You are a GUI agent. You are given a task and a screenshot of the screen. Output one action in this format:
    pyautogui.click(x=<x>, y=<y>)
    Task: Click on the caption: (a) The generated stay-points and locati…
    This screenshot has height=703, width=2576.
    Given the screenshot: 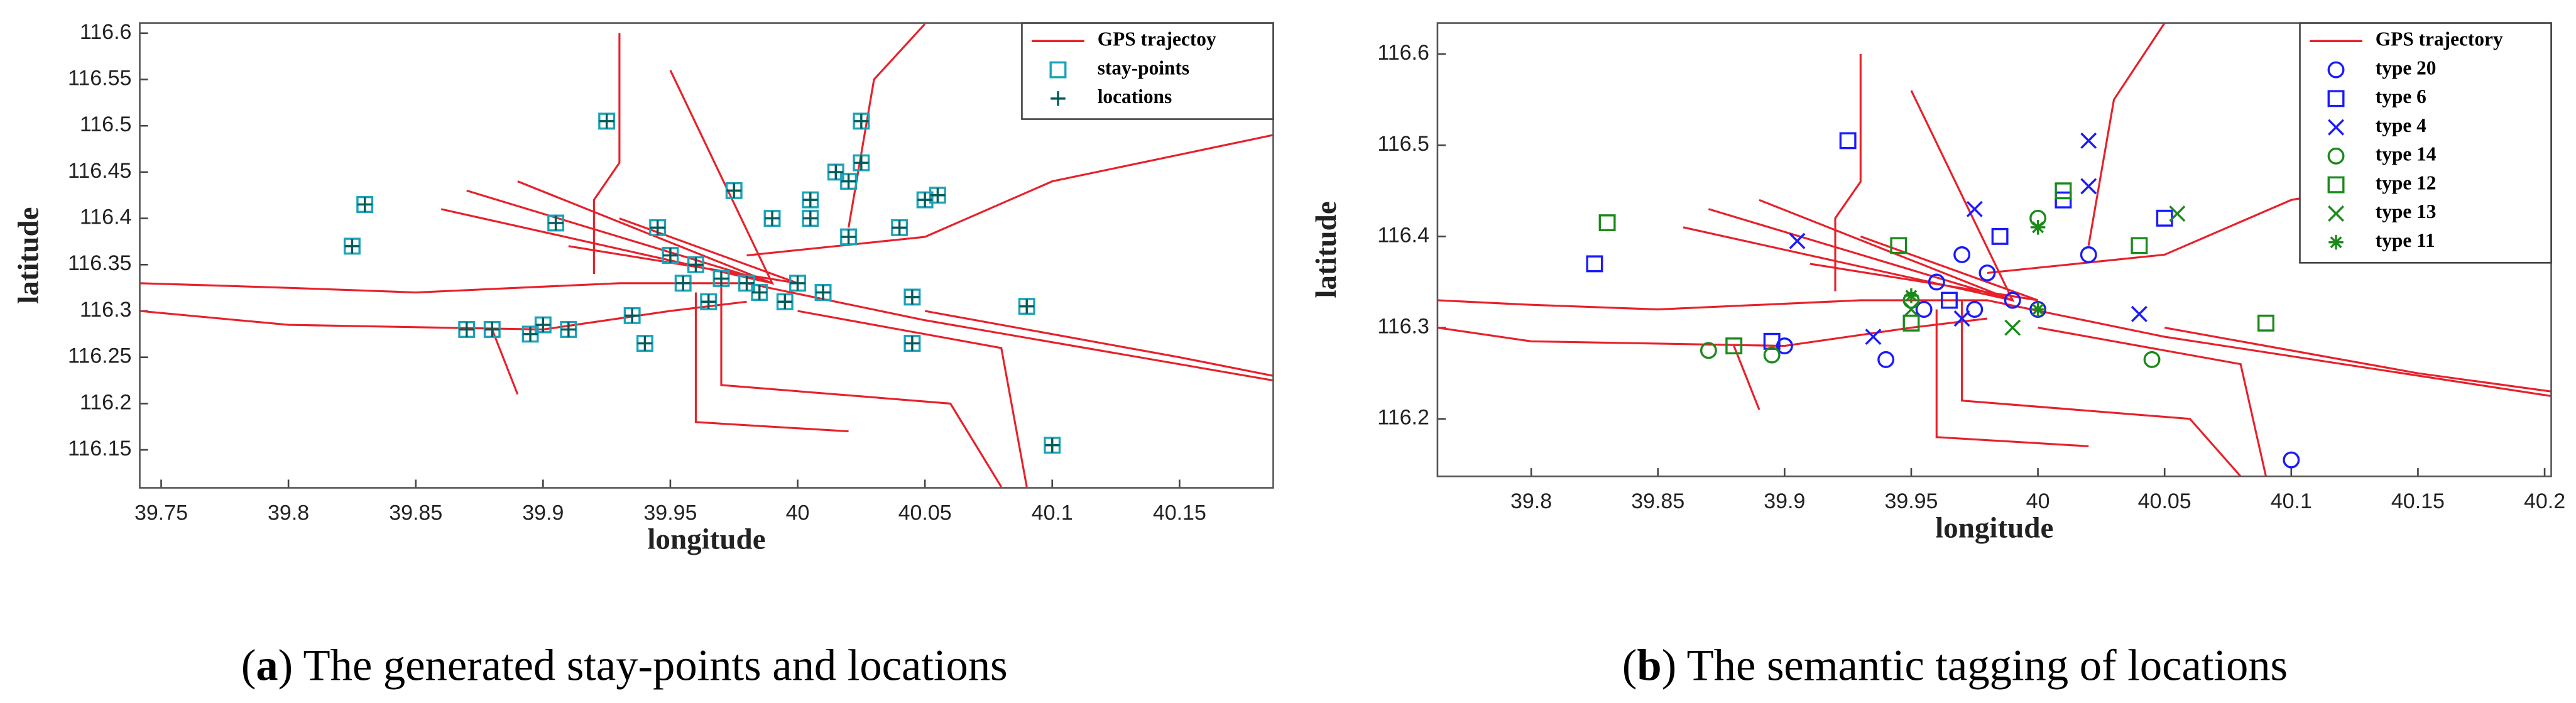 What is the action you would take?
    pyautogui.click(x=624, y=665)
    